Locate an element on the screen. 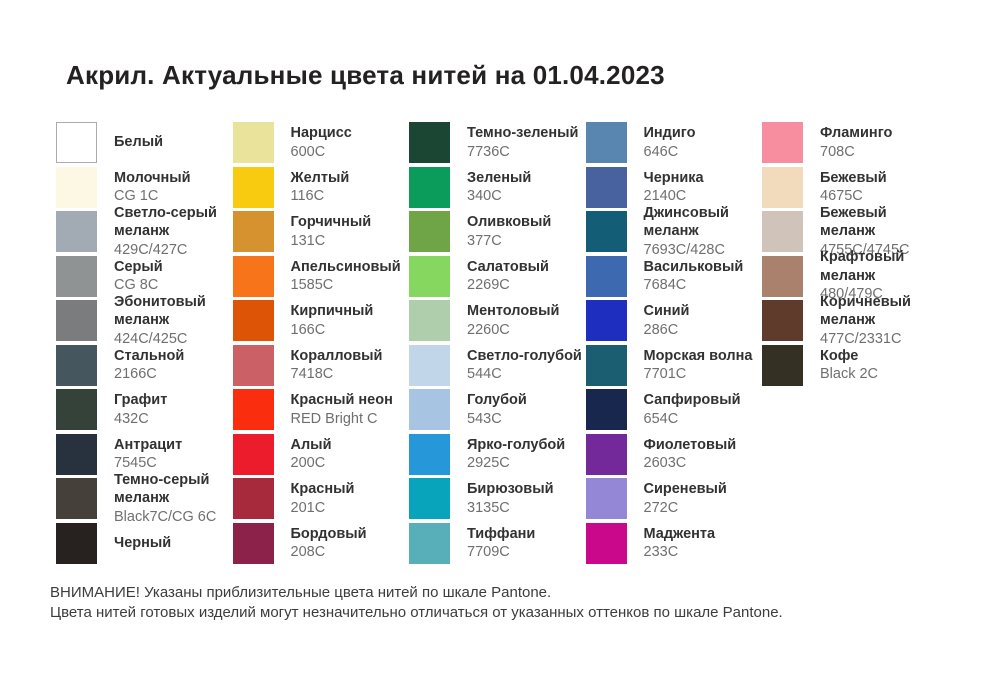 The height and width of the screenshot is (683, 1000). color-entry: Горчичный 131C is located at coordinates (320, 233).